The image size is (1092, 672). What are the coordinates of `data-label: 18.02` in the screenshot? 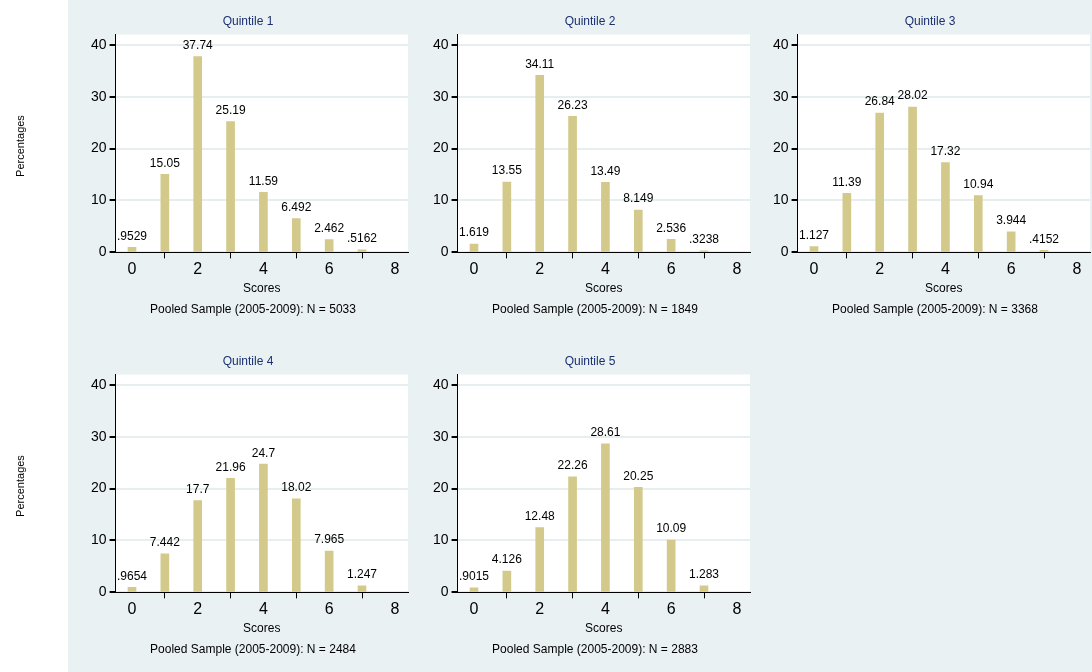 It's located at (296, 487).